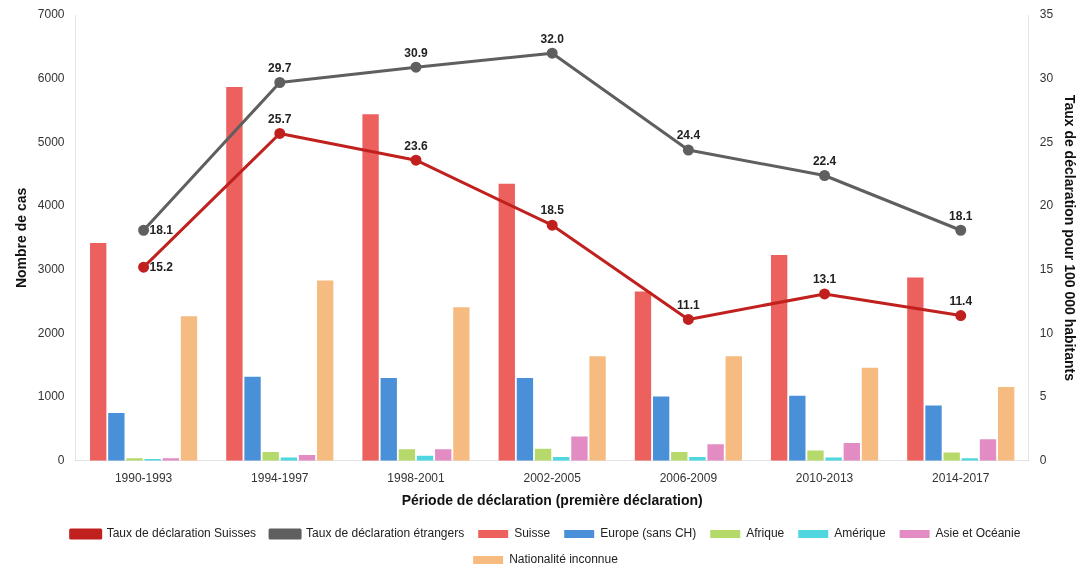 Image resolution: width=1091 pixels, height=581 pixels. Describe the element at coordinates (280, 478) in the screenshot. I see `x-tick-label: 1994-1997` at that location.